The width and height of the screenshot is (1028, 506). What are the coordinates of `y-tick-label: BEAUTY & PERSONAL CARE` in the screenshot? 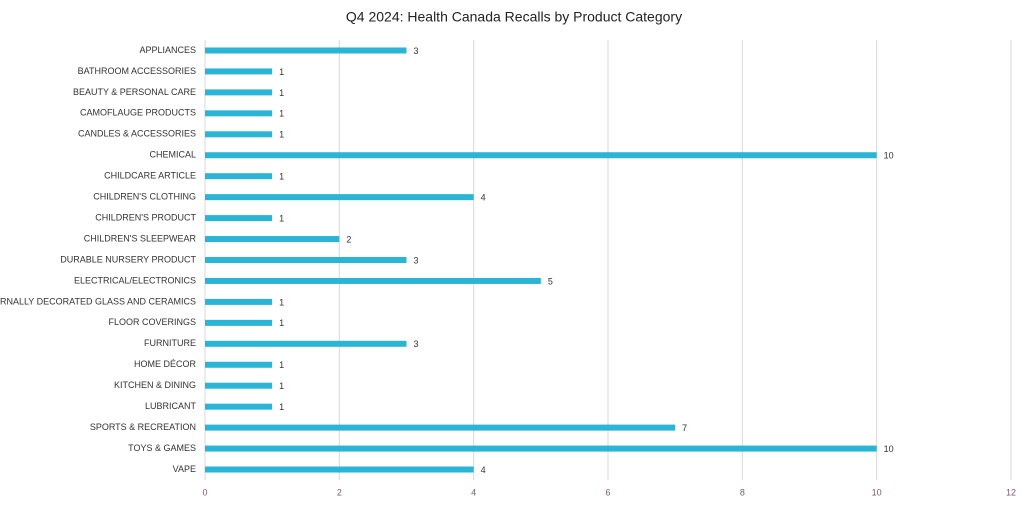 It's located at (134, 92).